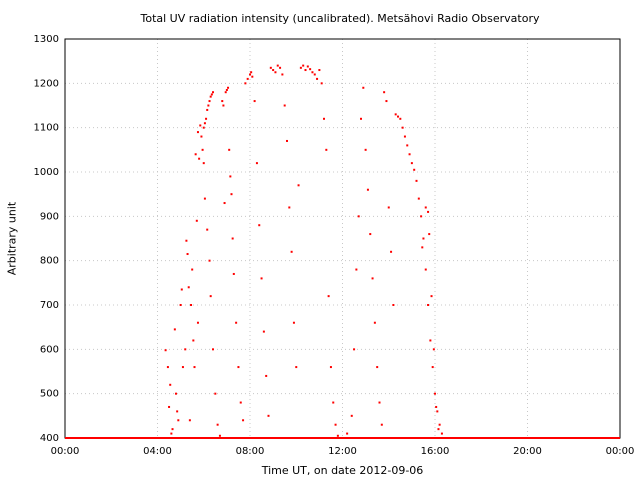 The height and width of the screenshot is (480, 640). What do you see at coordinates (46, 83) in the screenshot?
I see `y-tick-label: 1200` at bounding box center [46, 83].